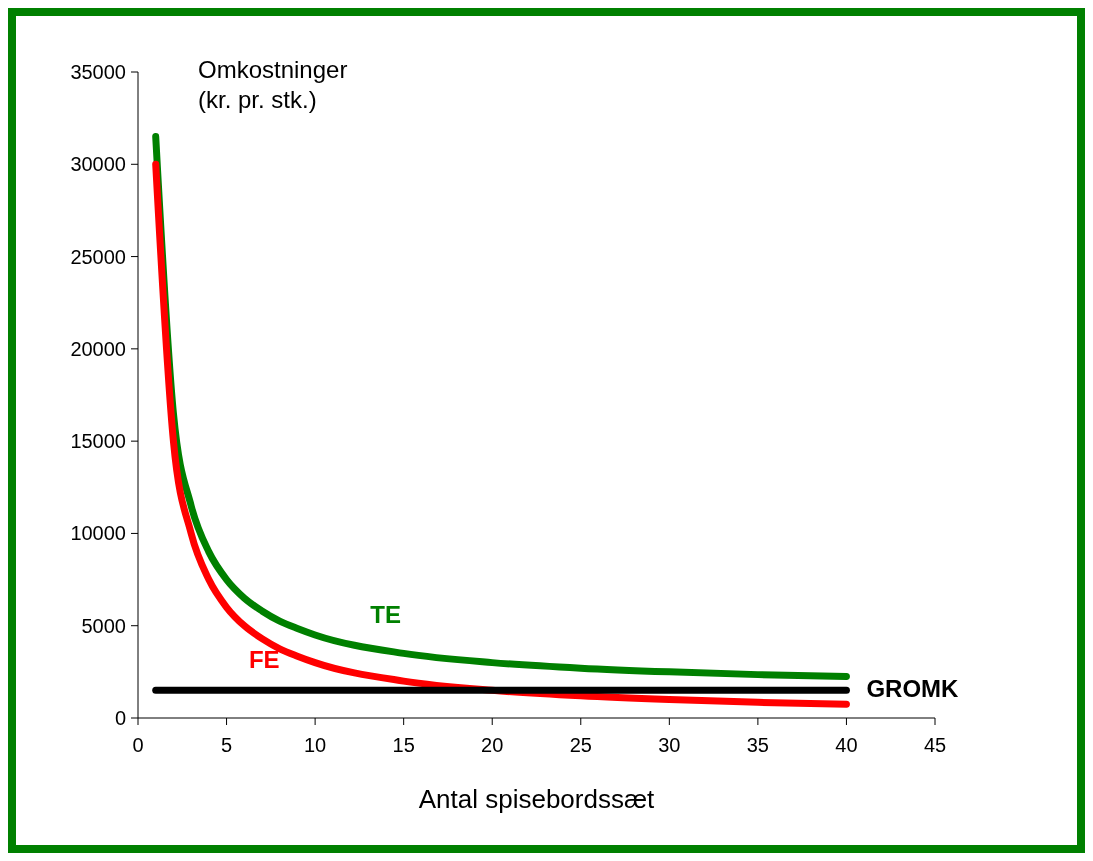 The width and height of the screenshot is (1093, 861). Describe the element at coordinates (935, 745) in the screenshot. I see `x-tick-label: 45` at that location.